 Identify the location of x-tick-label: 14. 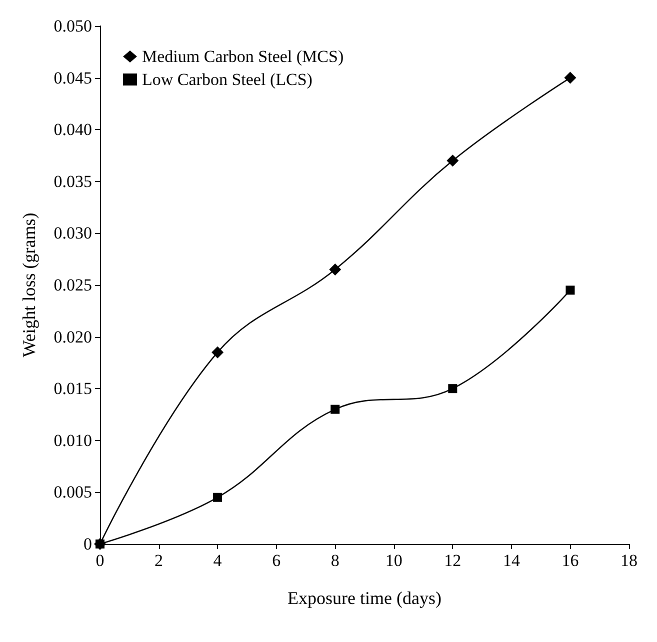
(511, 560).